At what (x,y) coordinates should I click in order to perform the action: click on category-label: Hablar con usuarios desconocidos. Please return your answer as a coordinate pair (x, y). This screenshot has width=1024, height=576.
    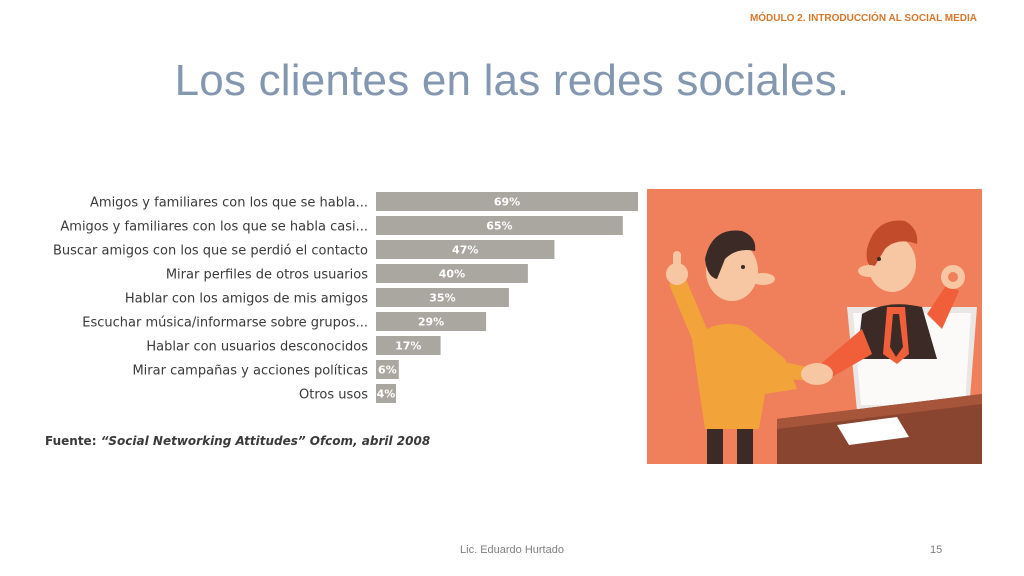
    Looking at the image, I should click on (257, 347).